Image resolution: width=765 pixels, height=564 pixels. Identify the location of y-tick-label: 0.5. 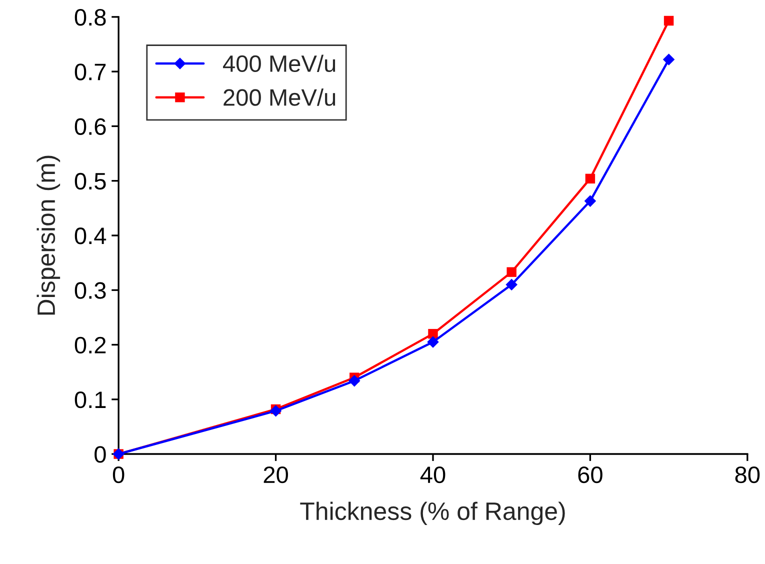
(90, 181).